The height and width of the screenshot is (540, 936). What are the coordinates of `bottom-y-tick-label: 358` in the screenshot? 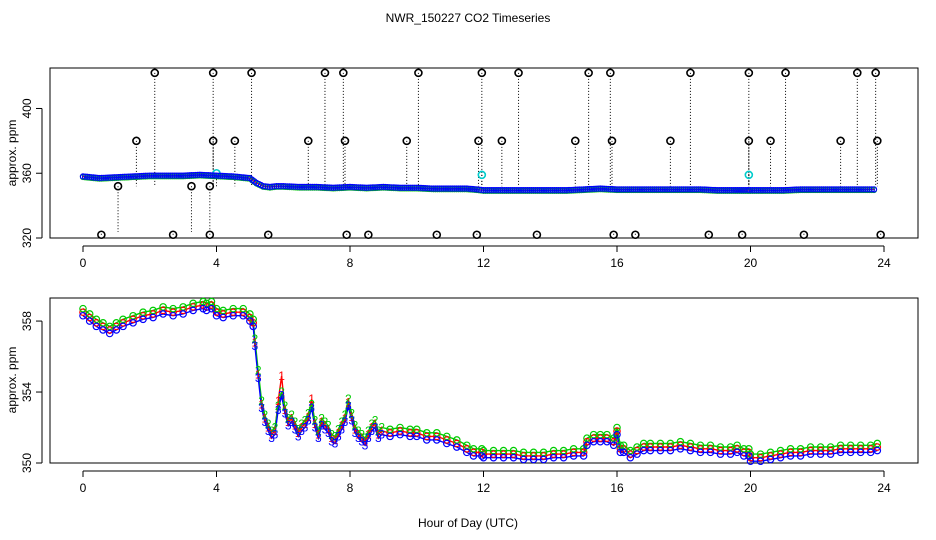 It's located at (27, 321).